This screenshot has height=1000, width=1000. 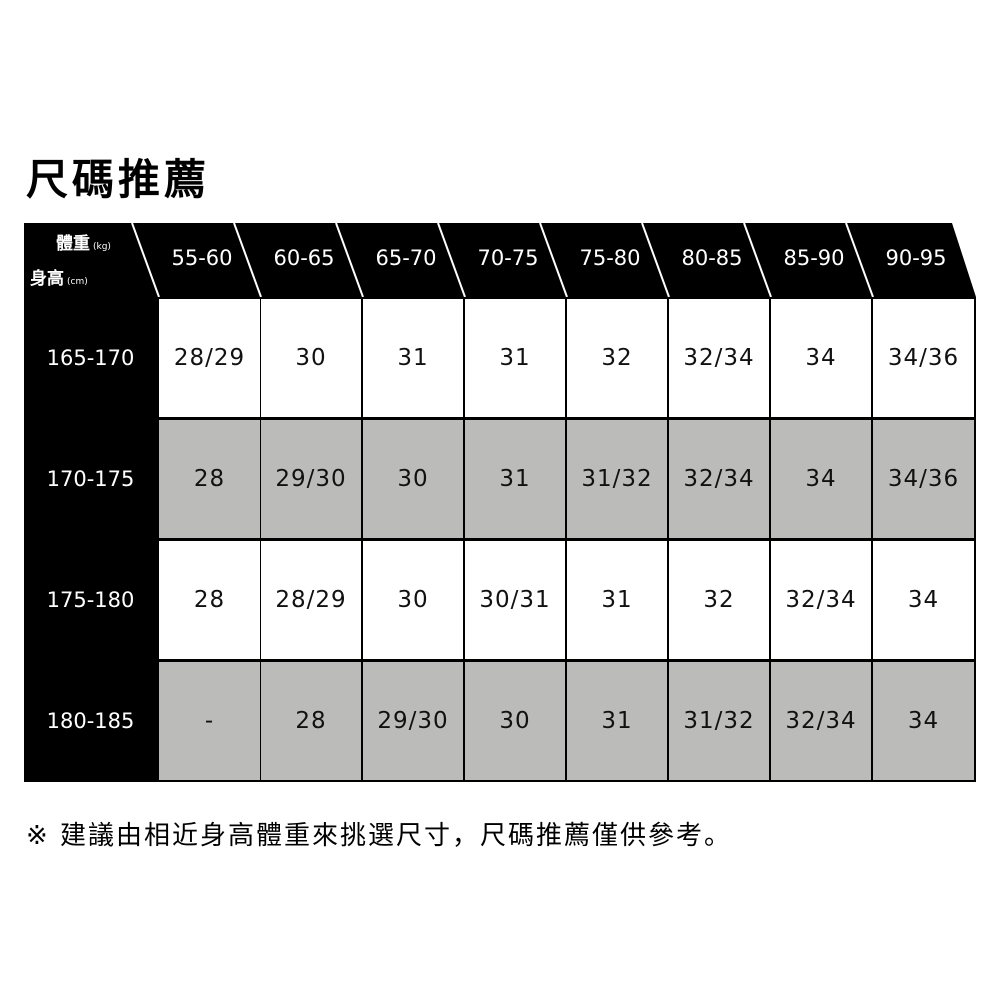 I want to click on weight-unit: (kg), so click(x=102, y=247).